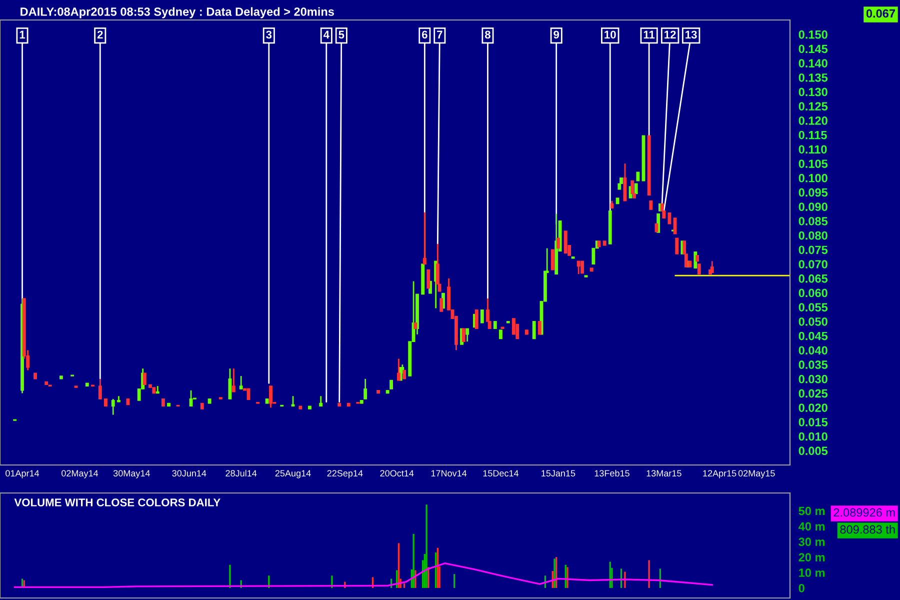  What do you see at coordinates (813, 336) in the screenshot?
I see `y-tick-label: 0.045` at bounding box center [813, 336].